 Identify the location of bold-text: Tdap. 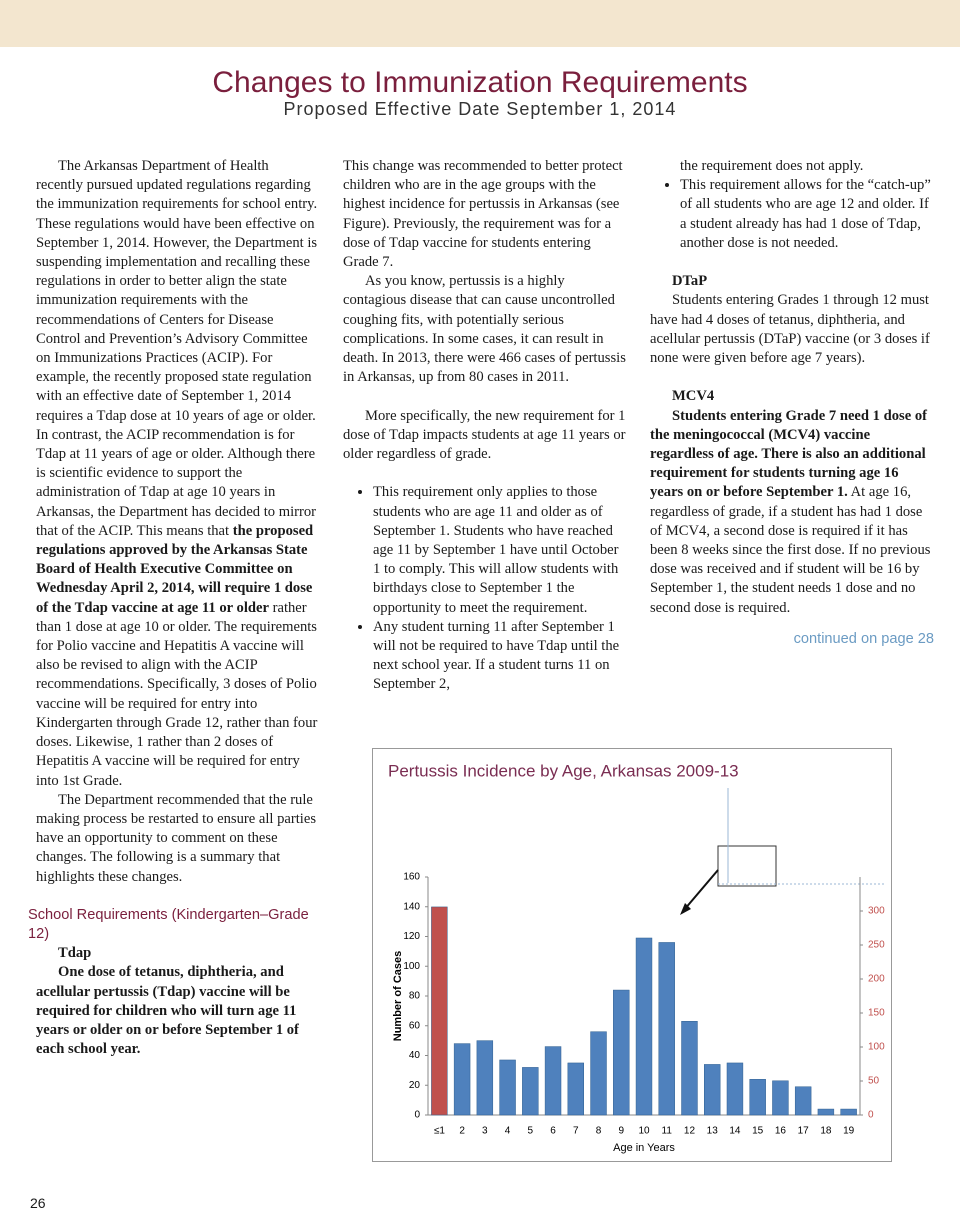
(75, 953).